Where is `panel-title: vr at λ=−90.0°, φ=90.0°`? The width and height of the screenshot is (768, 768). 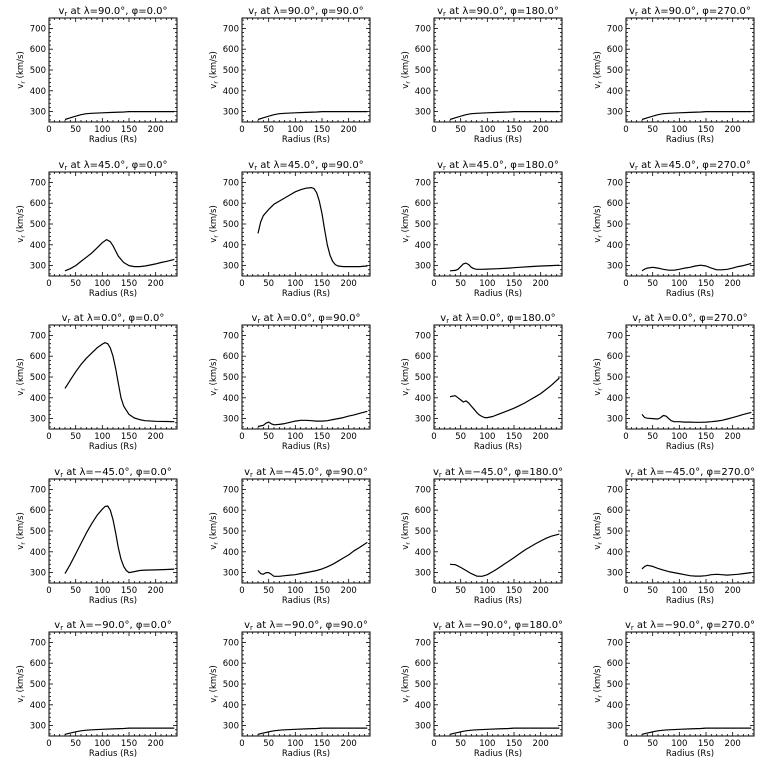 panel-title: vr at λ=−90.0°, φ=90.0° is located at coordinates (306, 626).